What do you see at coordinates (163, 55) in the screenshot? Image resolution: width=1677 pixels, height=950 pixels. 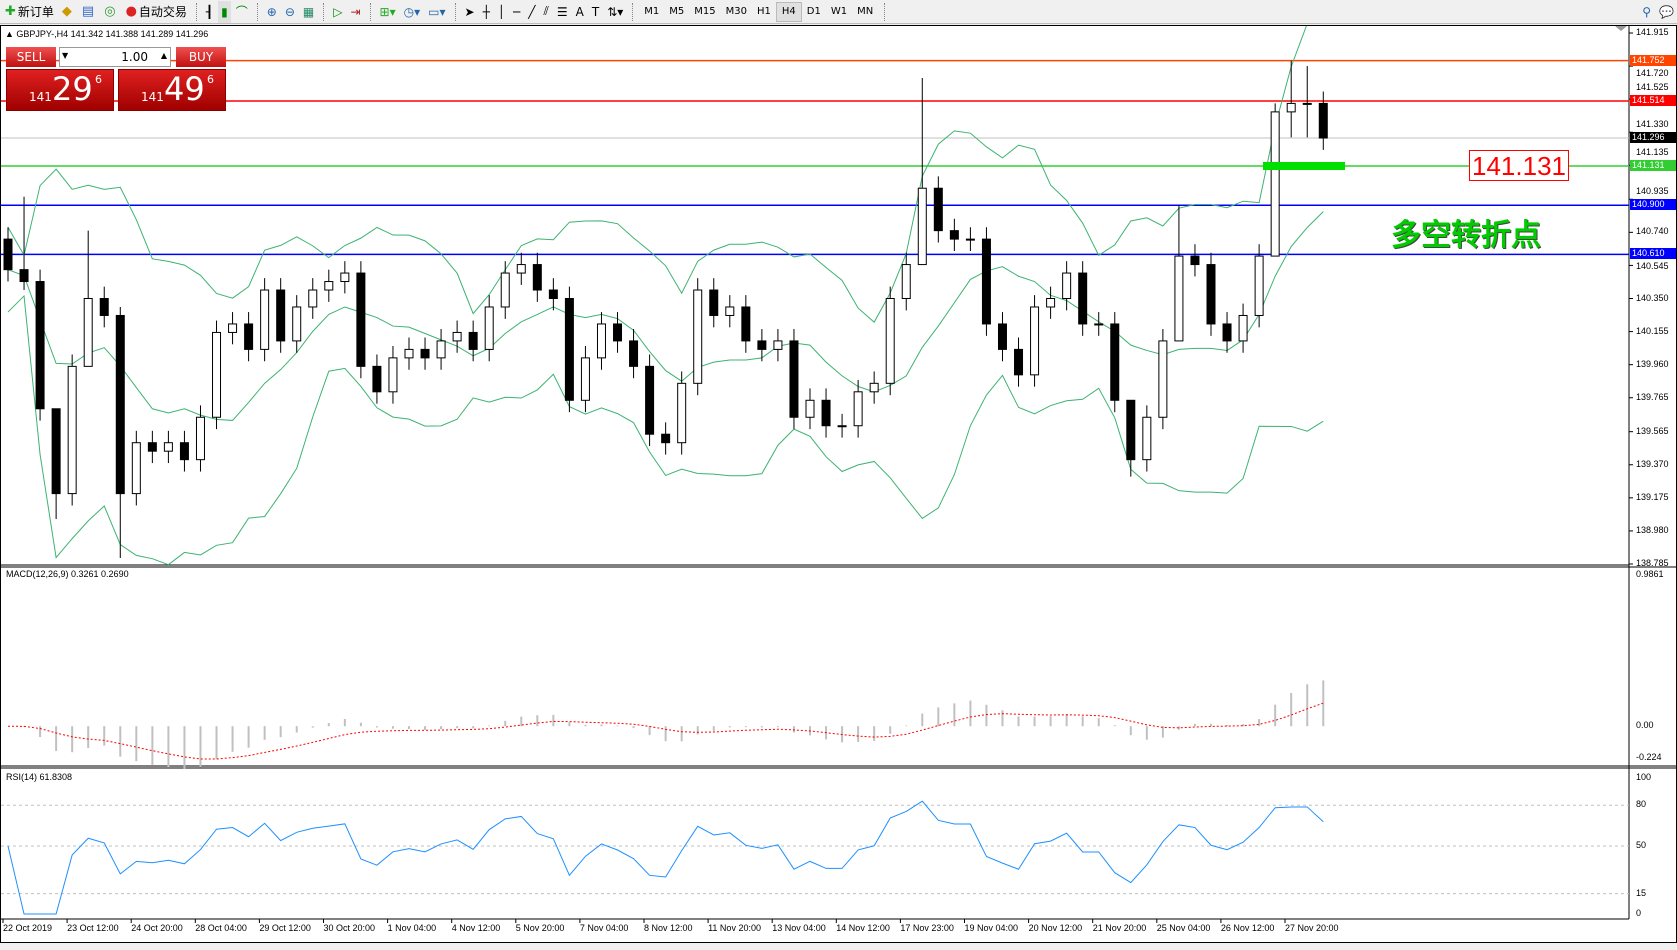 I see `increase-volume-button: ▲` at bounding box center [163, 55].